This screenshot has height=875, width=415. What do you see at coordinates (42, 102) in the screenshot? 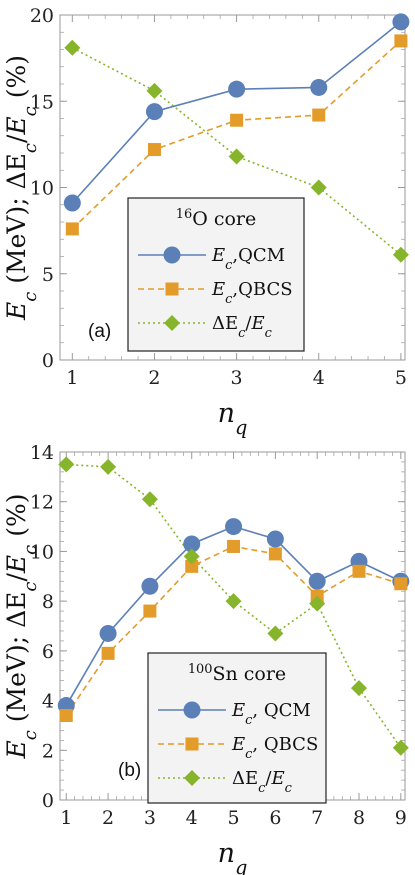
I see `y-tick-label: 15` at bounding box center [42, 102].